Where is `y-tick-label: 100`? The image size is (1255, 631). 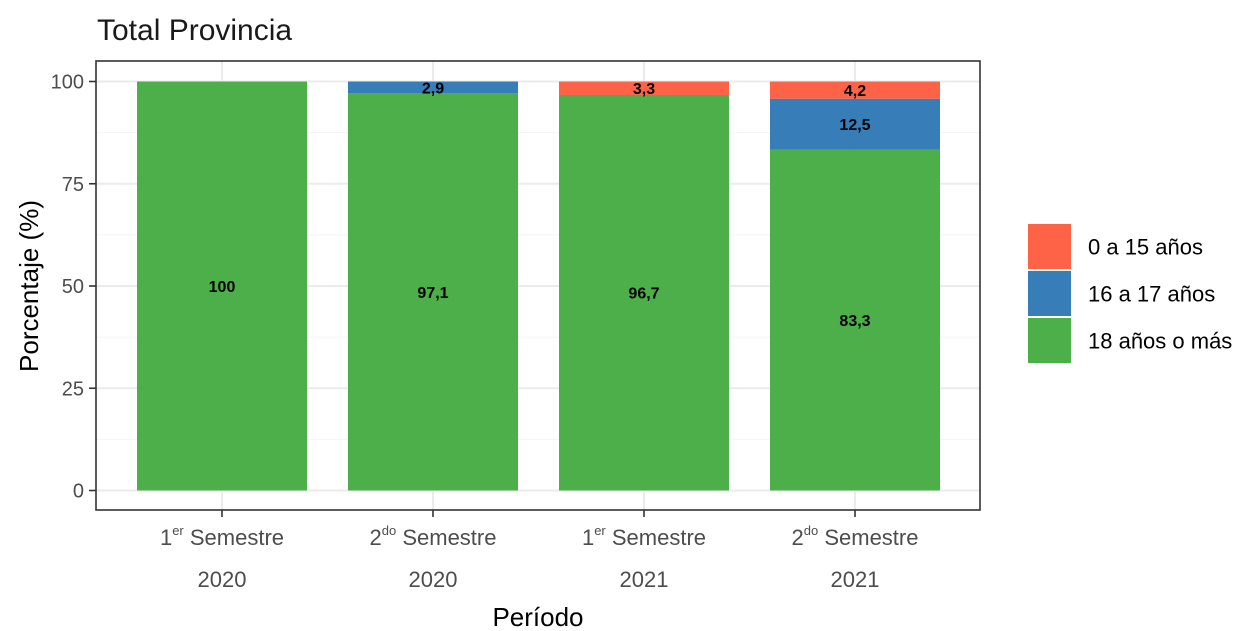 y-tick-label: 100 is located at coordinates (67, 83).